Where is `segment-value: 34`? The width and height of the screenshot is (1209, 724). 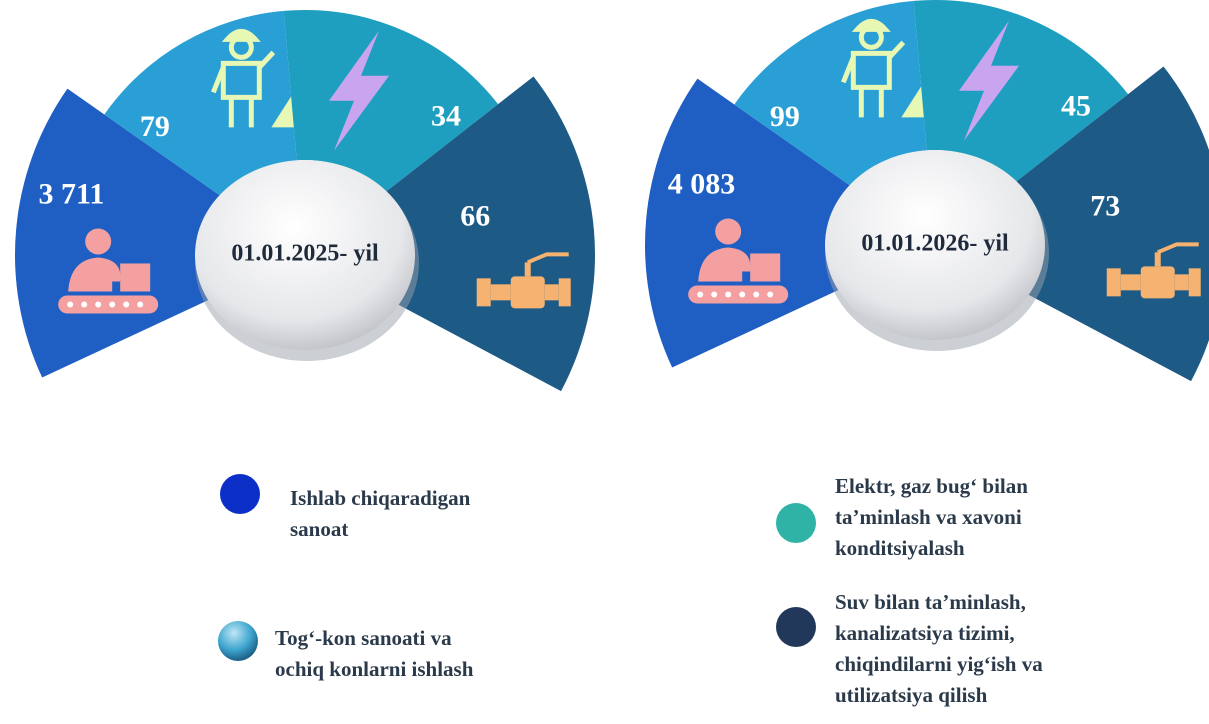
segment-value: 34 is located at coordinates (446, 116).